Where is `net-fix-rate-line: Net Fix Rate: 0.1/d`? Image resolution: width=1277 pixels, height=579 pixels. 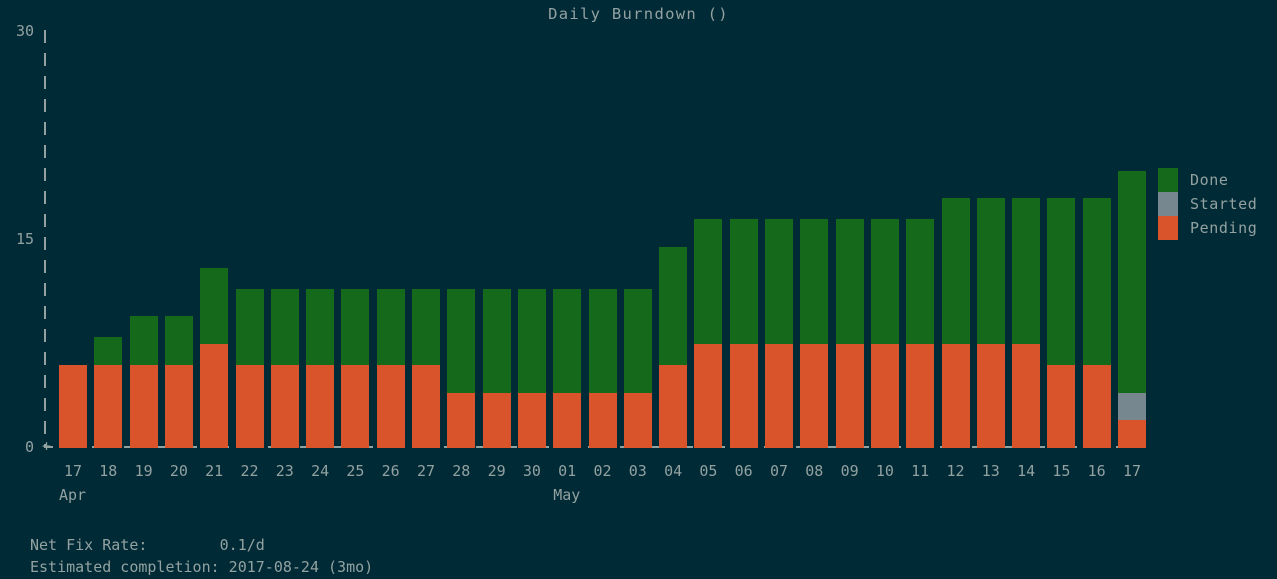
net-fix-rate-line: Net Fix Rate: 0.1/d is located at coordinates (147, 545).